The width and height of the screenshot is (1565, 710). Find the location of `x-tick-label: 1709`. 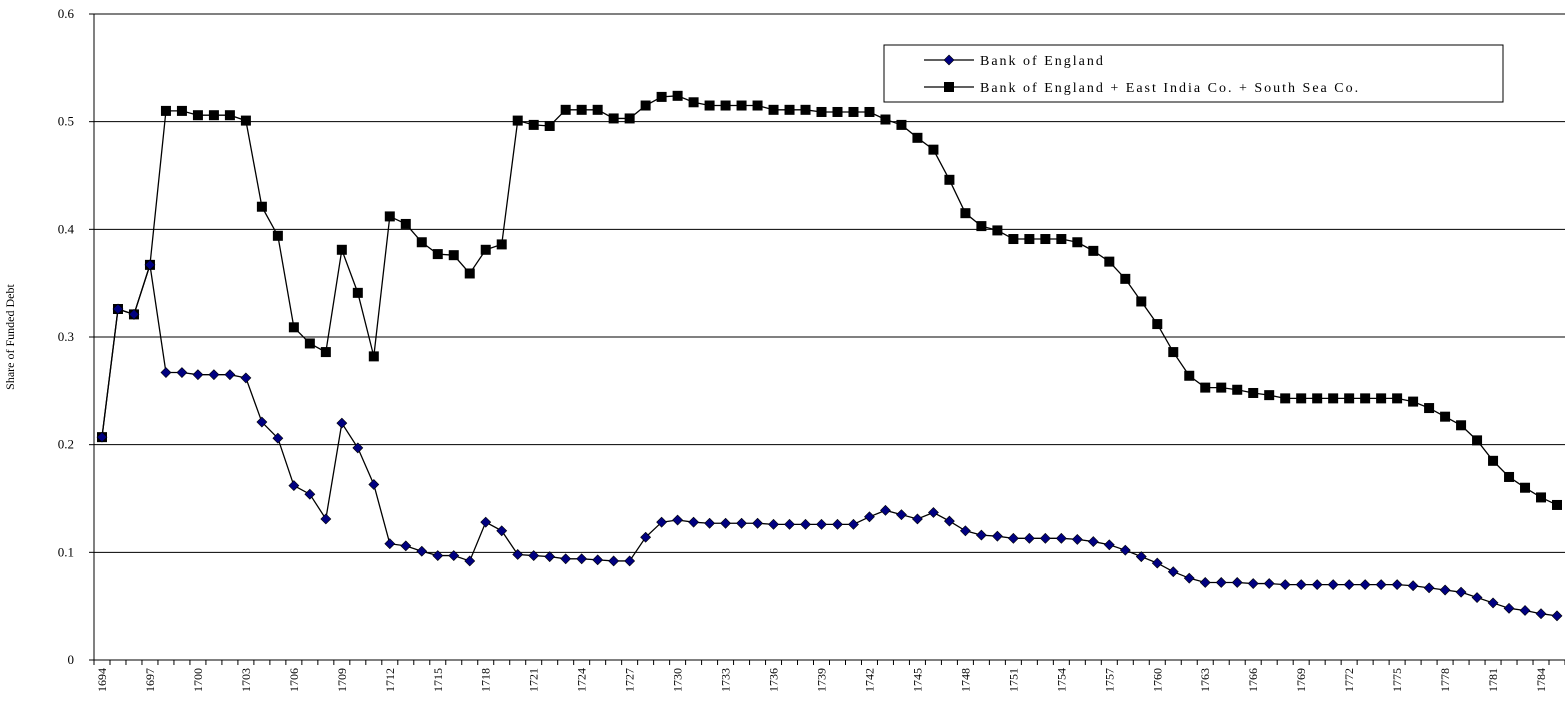

x-tick-label: 1709 is located at coordinates (342, 680).